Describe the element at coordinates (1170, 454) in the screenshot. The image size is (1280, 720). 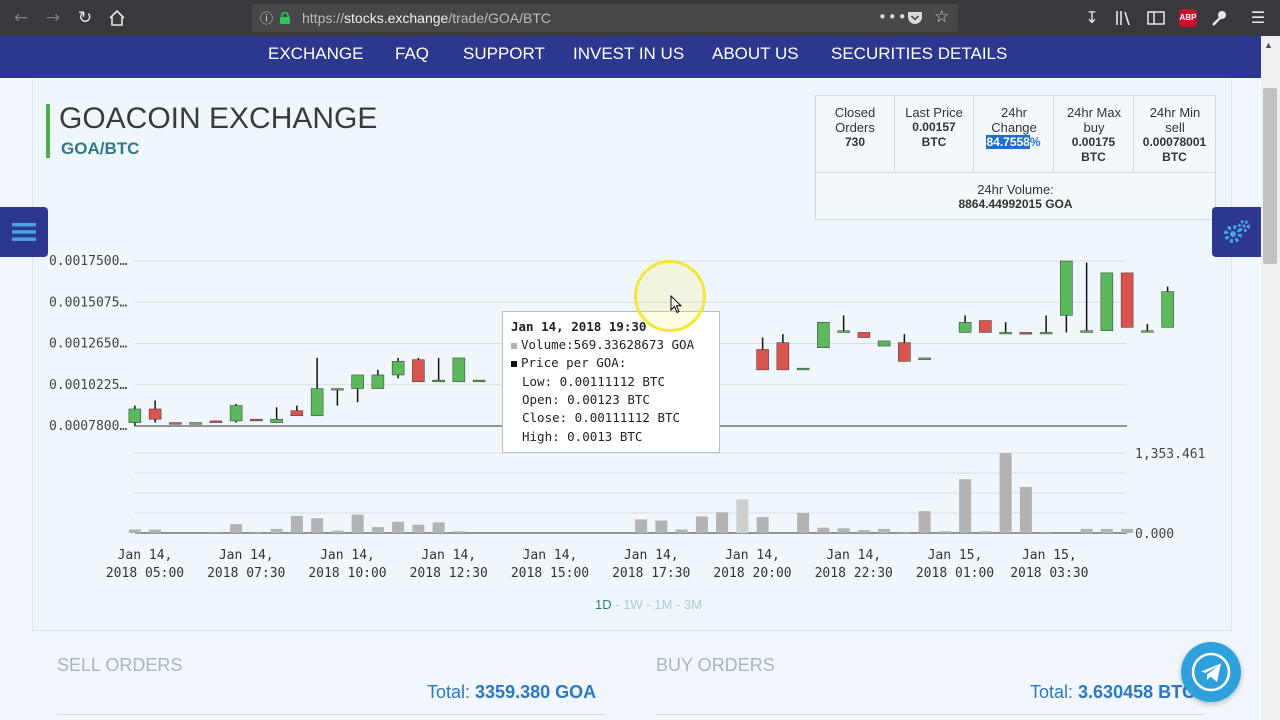
I see `volume-tick-label: 1,353.461` at that location.